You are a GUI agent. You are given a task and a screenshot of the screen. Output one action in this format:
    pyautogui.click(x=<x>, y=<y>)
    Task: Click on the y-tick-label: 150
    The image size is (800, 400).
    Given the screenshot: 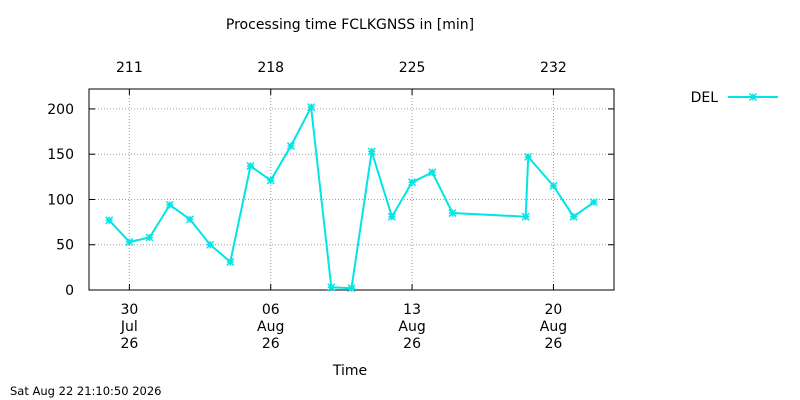 What is the action you would take?
    pyautogui.click(x=60, y=155)
    